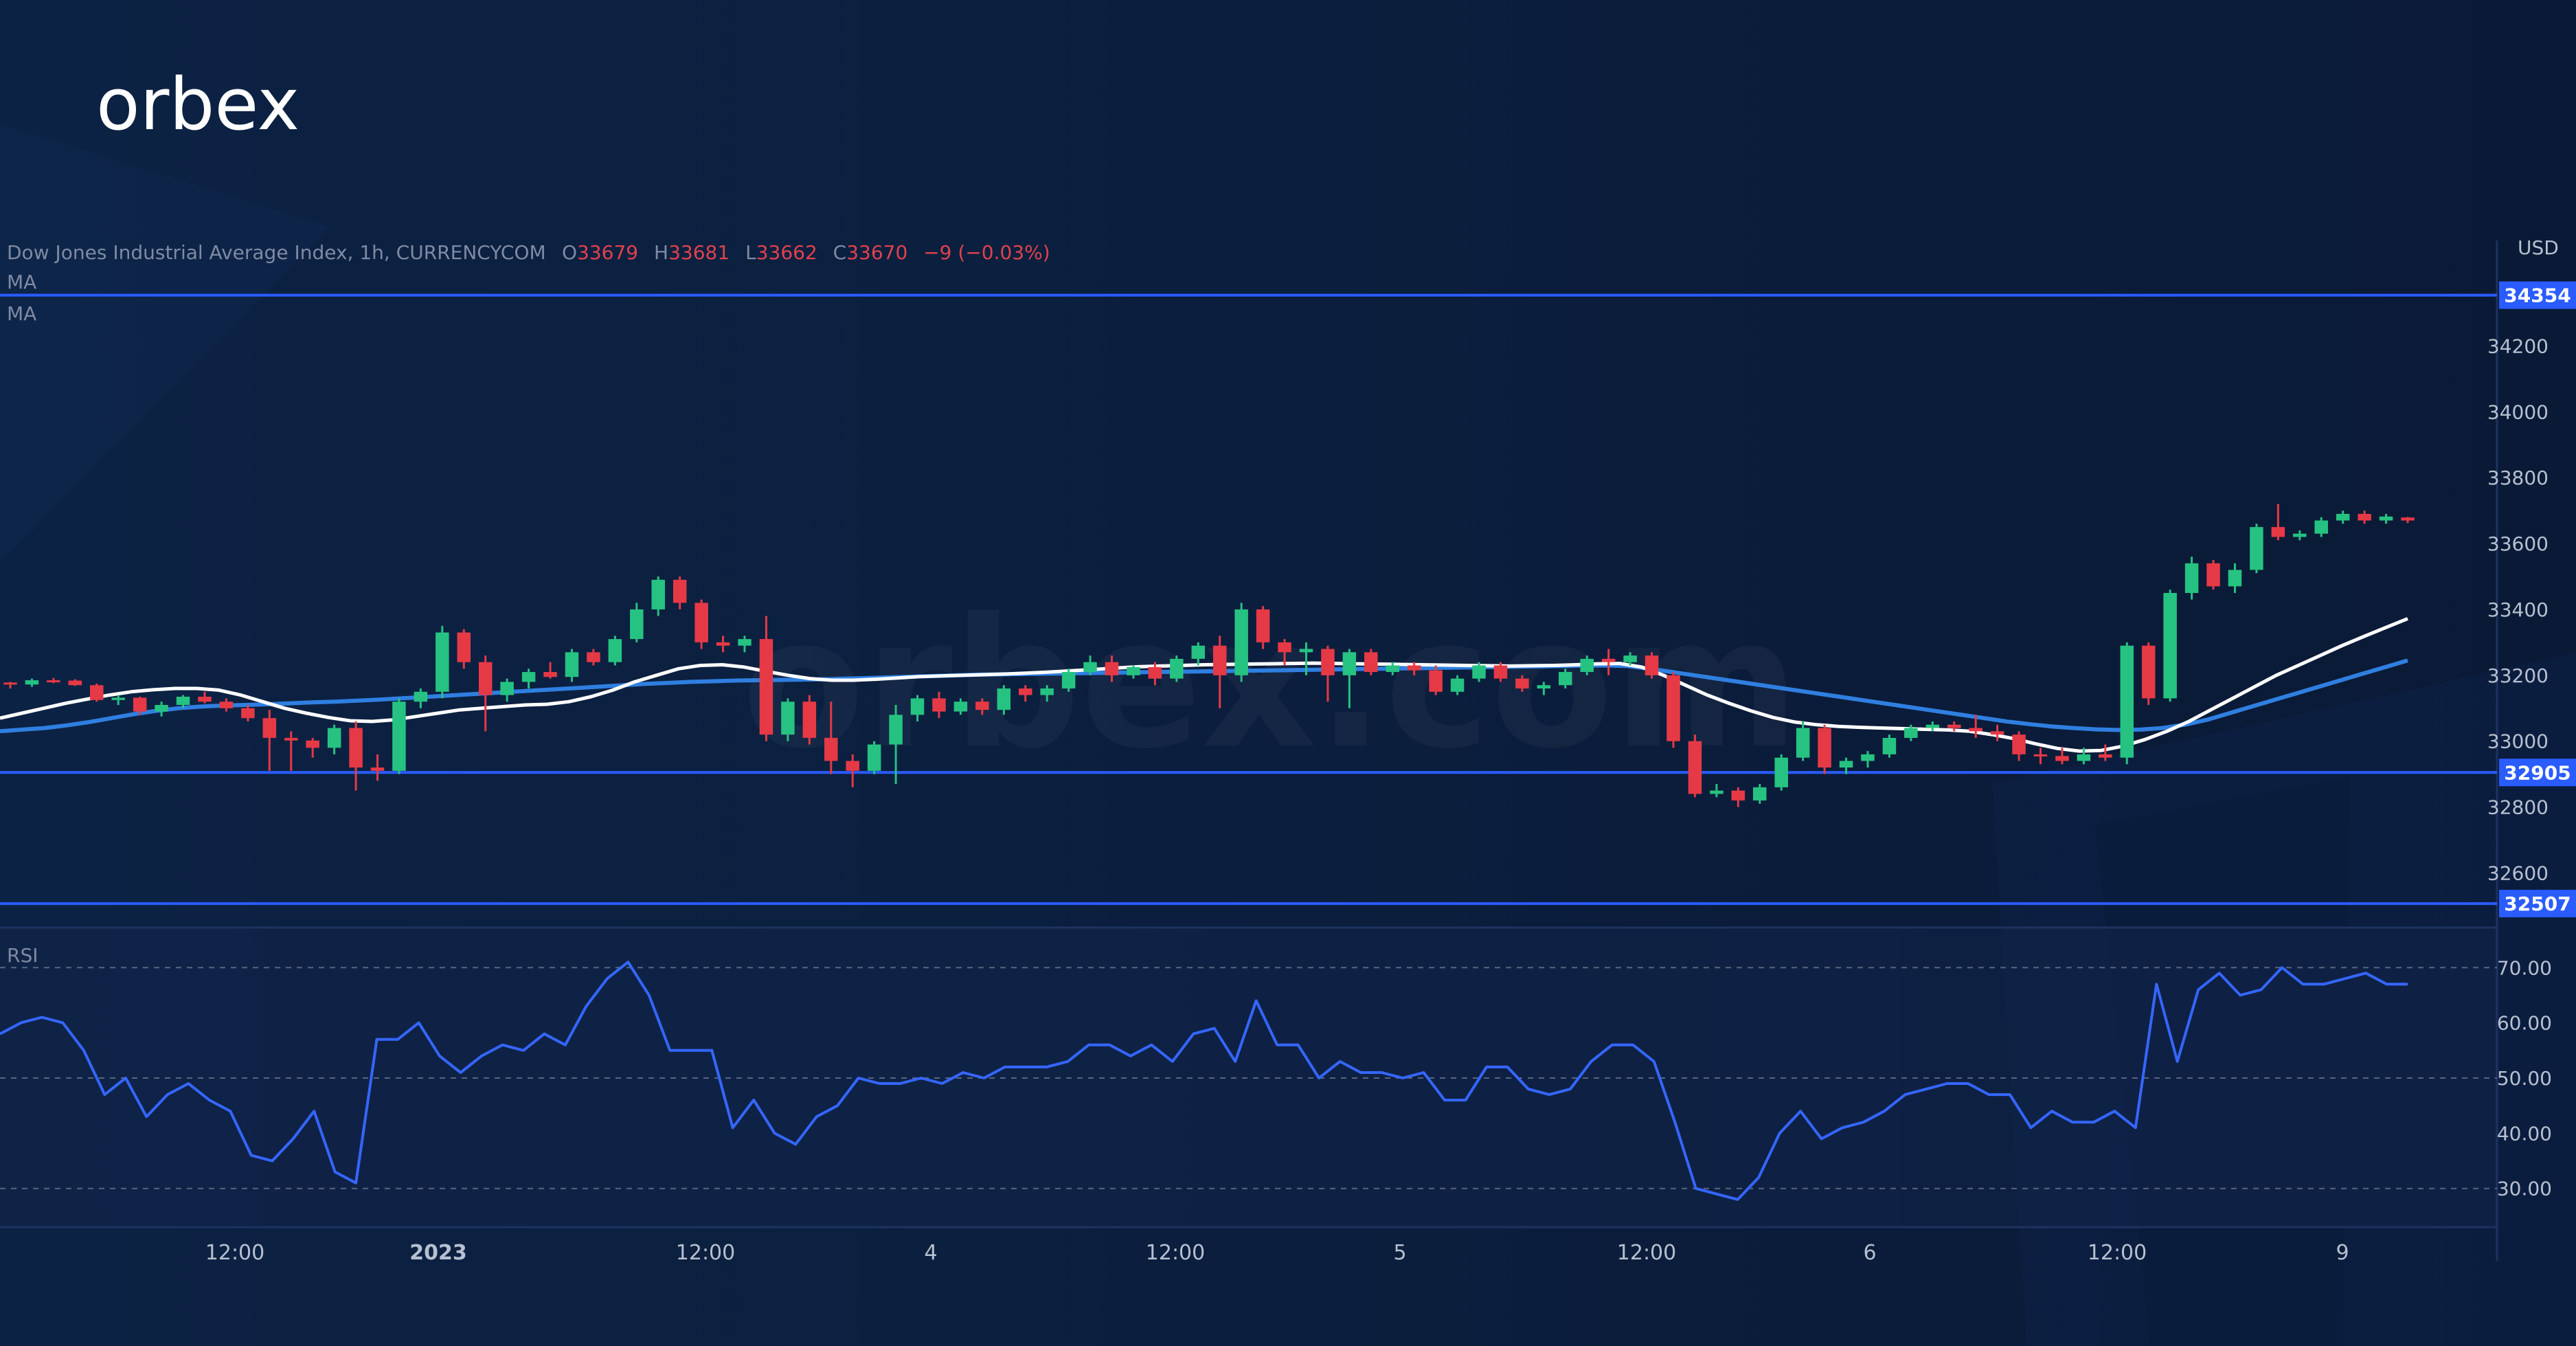 The image size is (2576, 1346). What do you see at coordinates (2518, 412) in the screenshot?
I see `price-tick-label: 34000` at bounding box center [2518, 412].